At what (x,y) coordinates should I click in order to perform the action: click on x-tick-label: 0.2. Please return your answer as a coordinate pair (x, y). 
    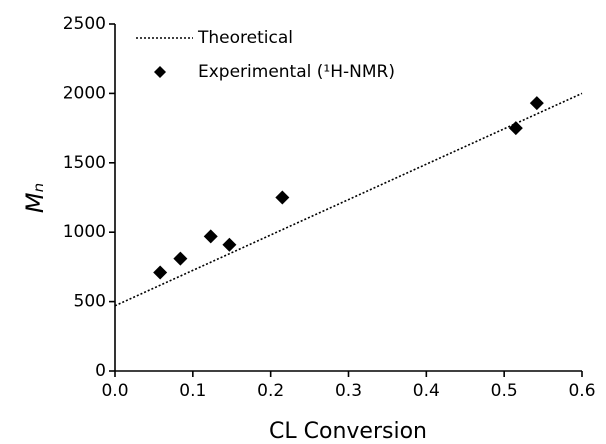
    Looking at the image, I should click on (270, 391).